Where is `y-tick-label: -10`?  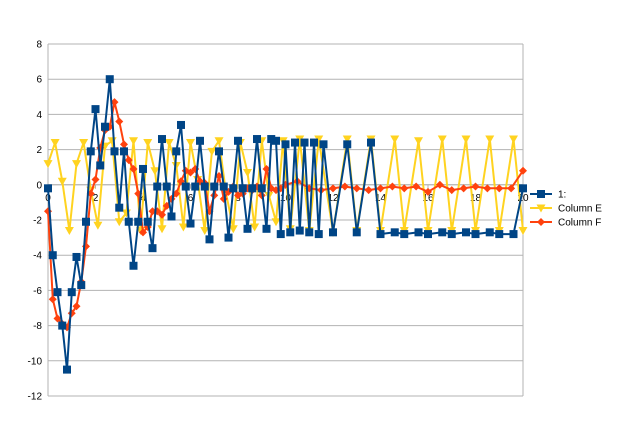 y-tick-label: -10 is located at coordinates (35, 361).